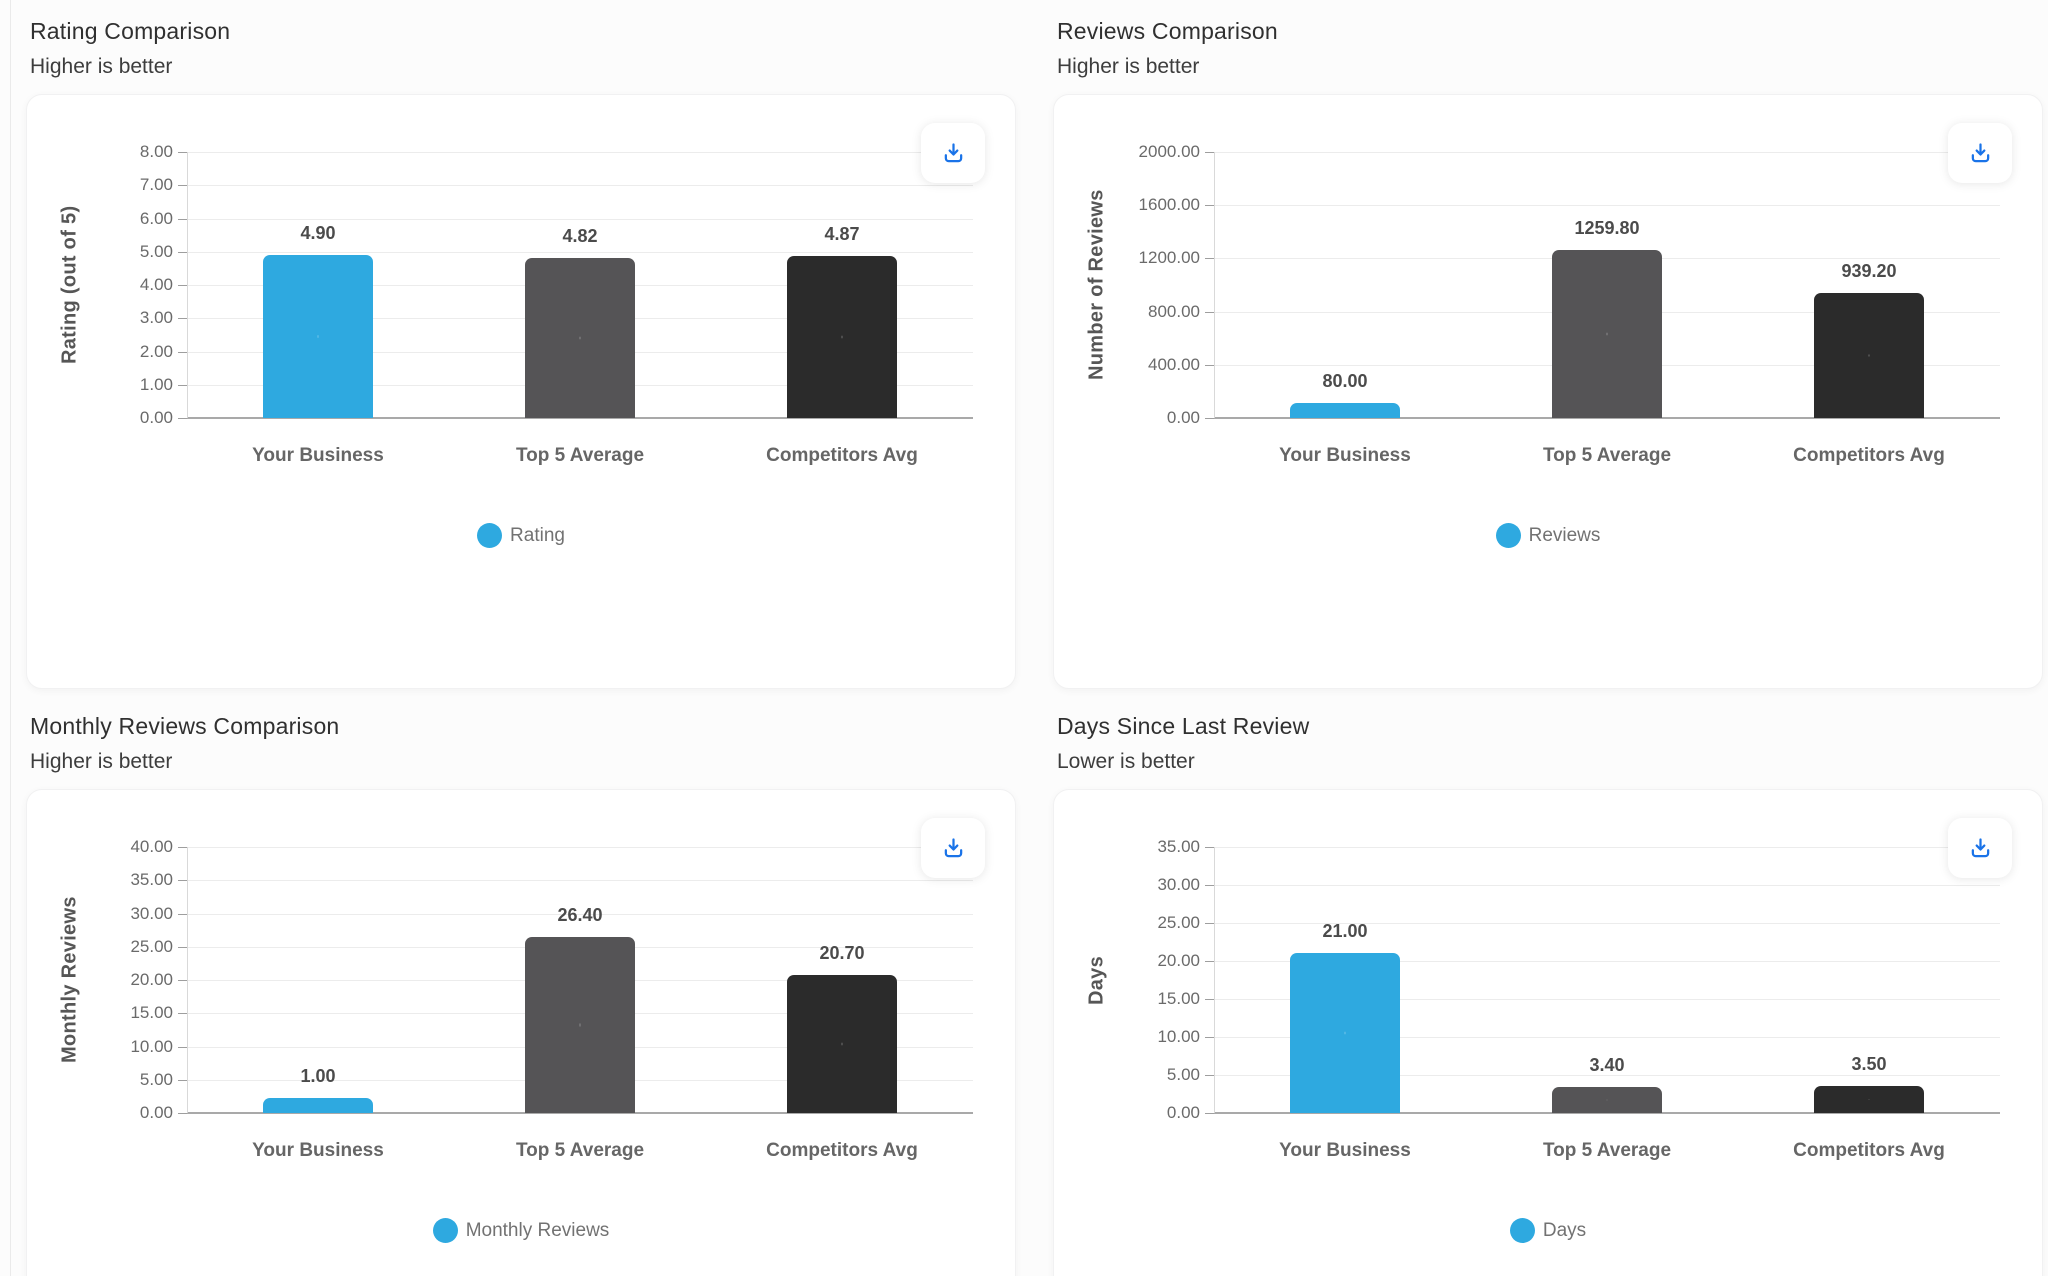 Image resolution: width=2048 pixels, height=1276 pixels. What do you see at coordinates (1174, 311) in the screenshot?
I see `y-tick-label: 800.00` at bounding box center [1174, 311].